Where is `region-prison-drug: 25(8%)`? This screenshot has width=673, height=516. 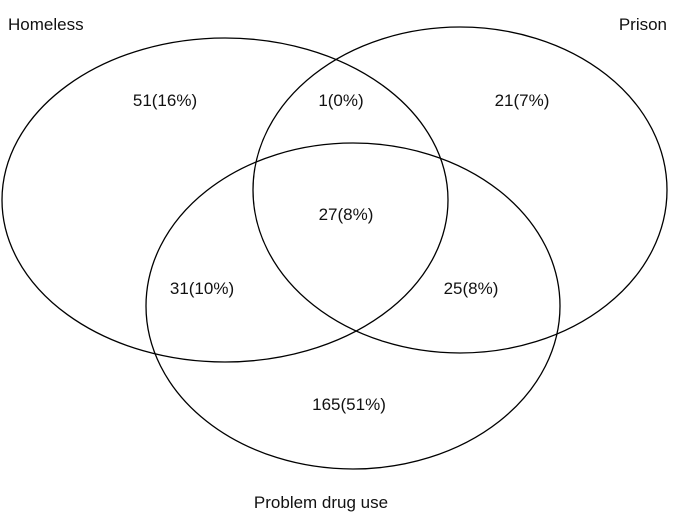
region-prison-drug: 25(8%) is located at coordinates (471, 288).